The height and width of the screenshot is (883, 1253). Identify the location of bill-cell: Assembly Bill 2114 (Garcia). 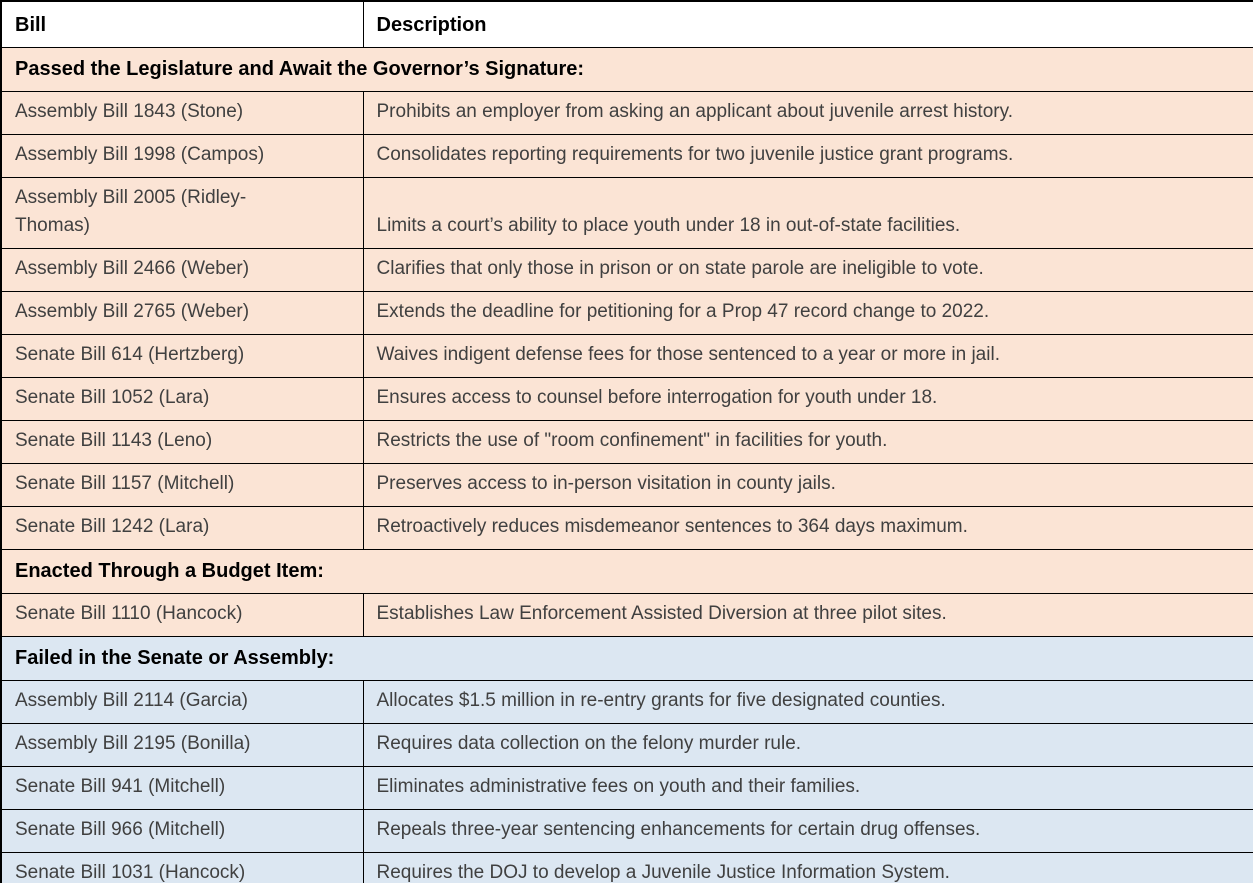
(182, 701).